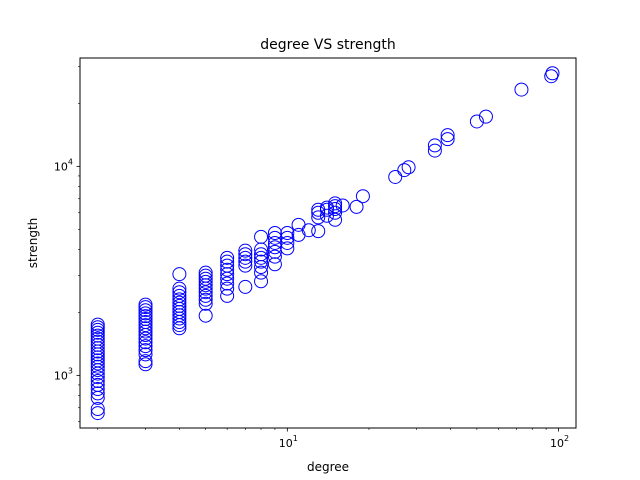 The width and height of the screenshot is (640, 480). What do you see at coordinates (559, 442) in the screenshot?
I see `x-tick-label: 10²` at bounding box center [559, 442].